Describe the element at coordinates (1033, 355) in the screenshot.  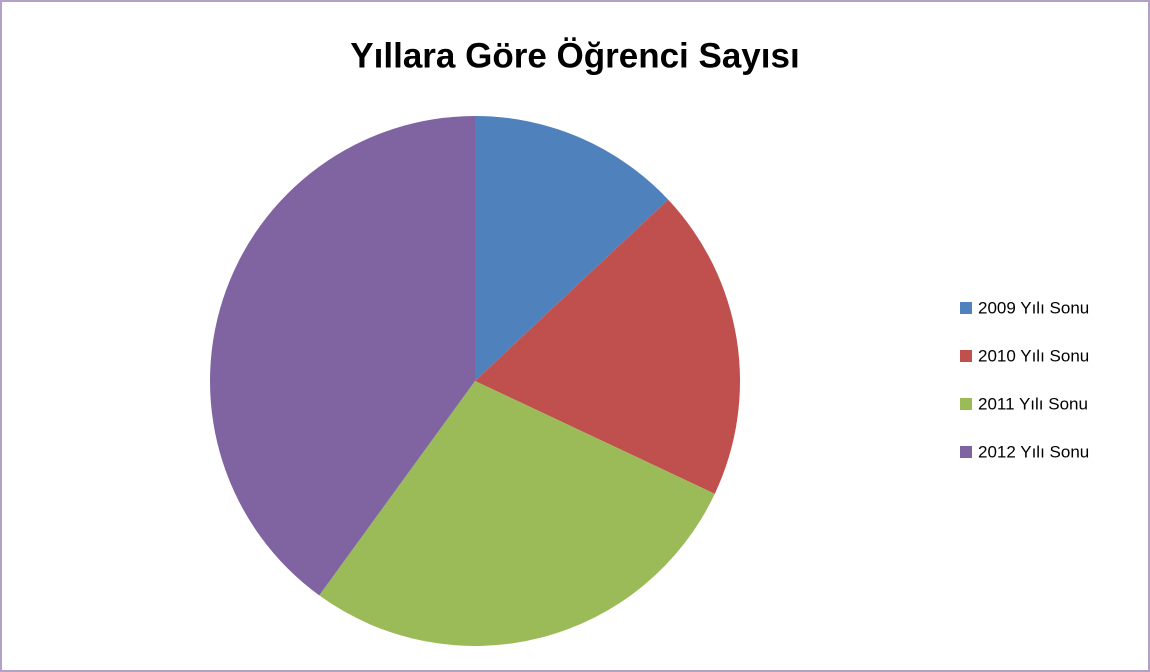
I see `legend-label: 2010 Yılı Sonu` at that location.